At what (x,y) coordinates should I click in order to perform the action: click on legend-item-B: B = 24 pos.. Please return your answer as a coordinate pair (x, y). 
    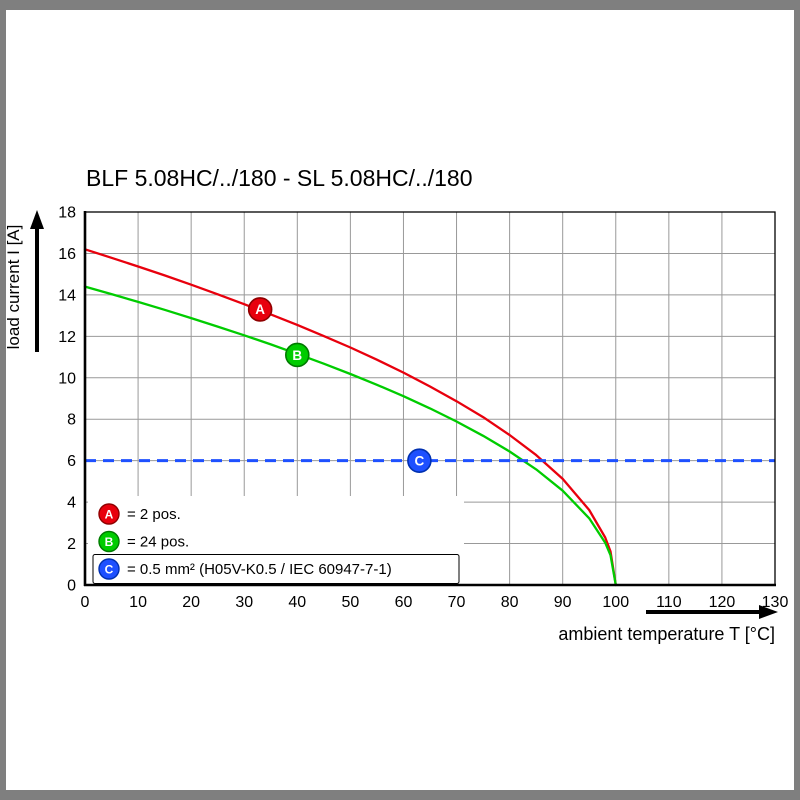
    Looking at the image, I should click on (143, 541).